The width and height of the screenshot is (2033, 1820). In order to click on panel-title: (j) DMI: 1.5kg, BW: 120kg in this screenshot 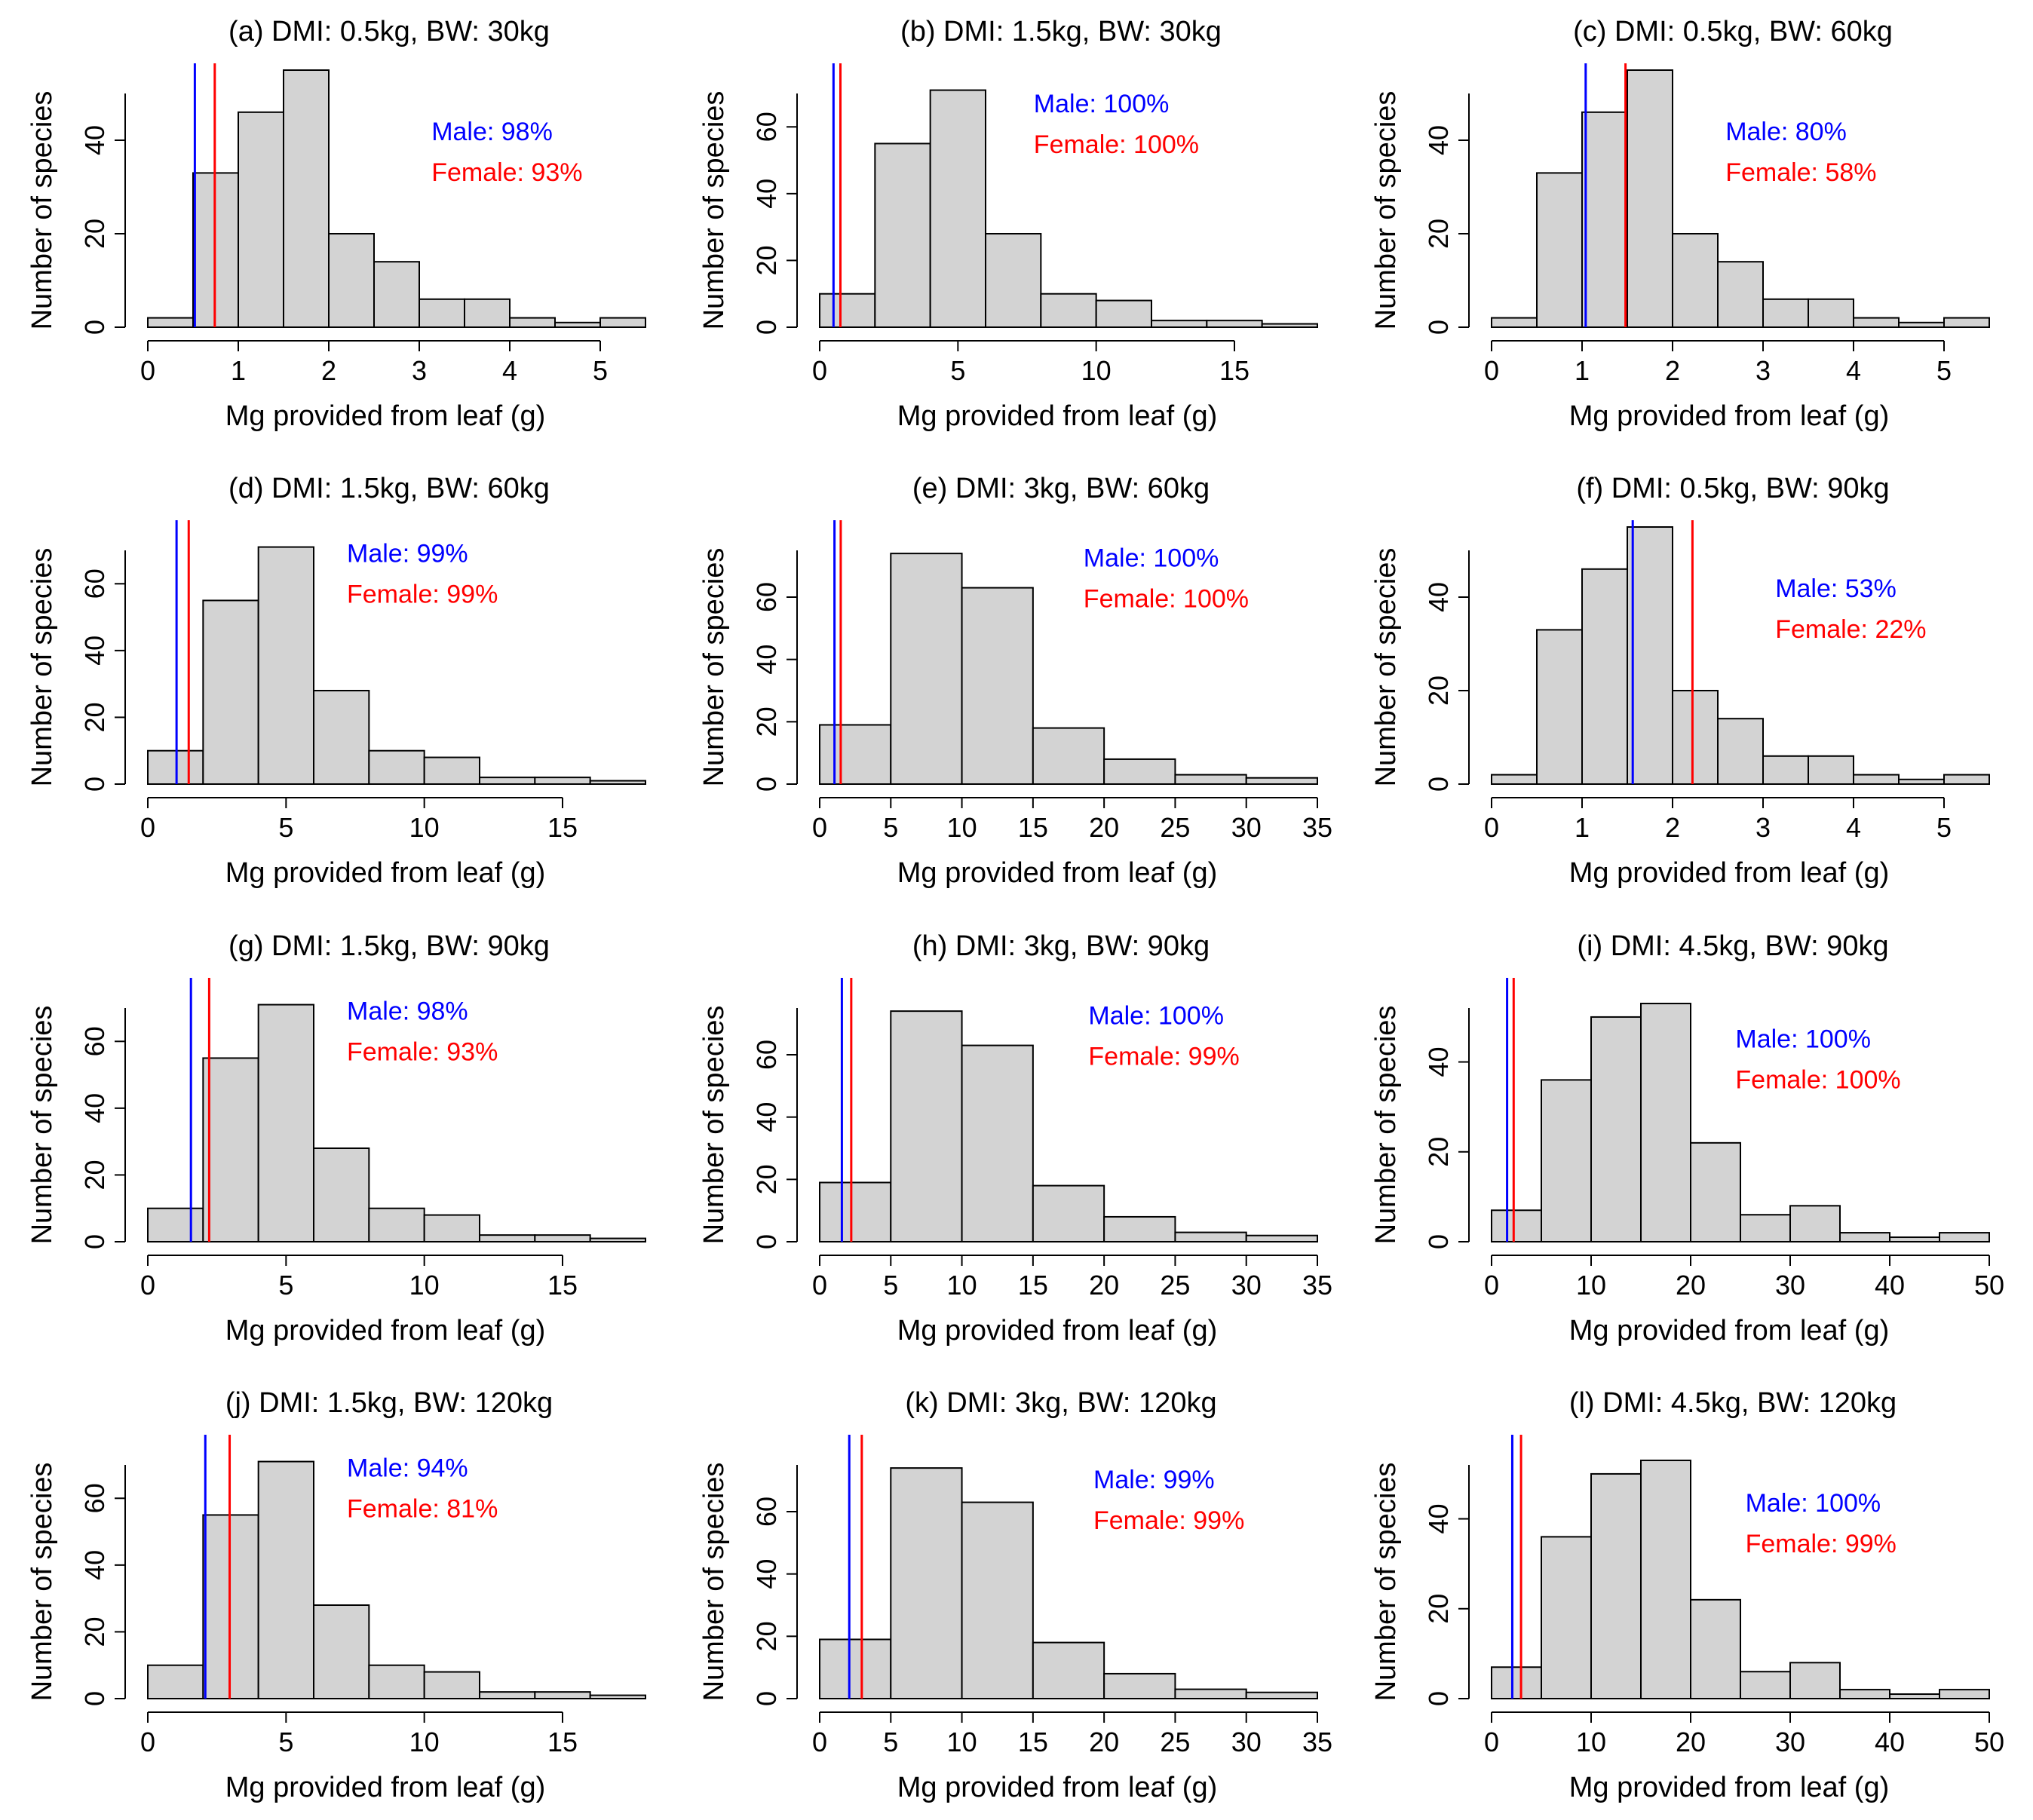, I will do `click(389, 1403)`.